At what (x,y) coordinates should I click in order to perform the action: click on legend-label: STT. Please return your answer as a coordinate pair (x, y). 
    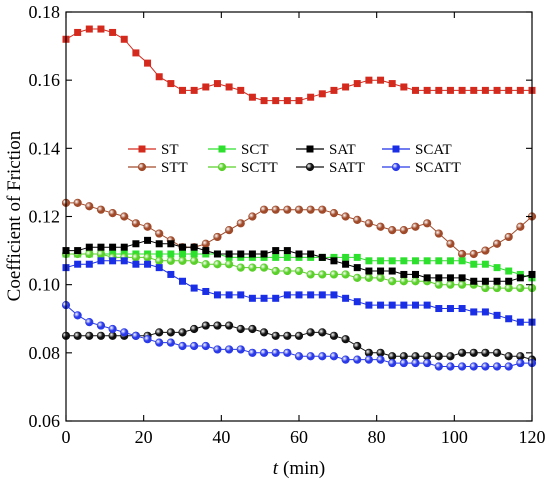
    Looking at the image, I should click on (174, 168).